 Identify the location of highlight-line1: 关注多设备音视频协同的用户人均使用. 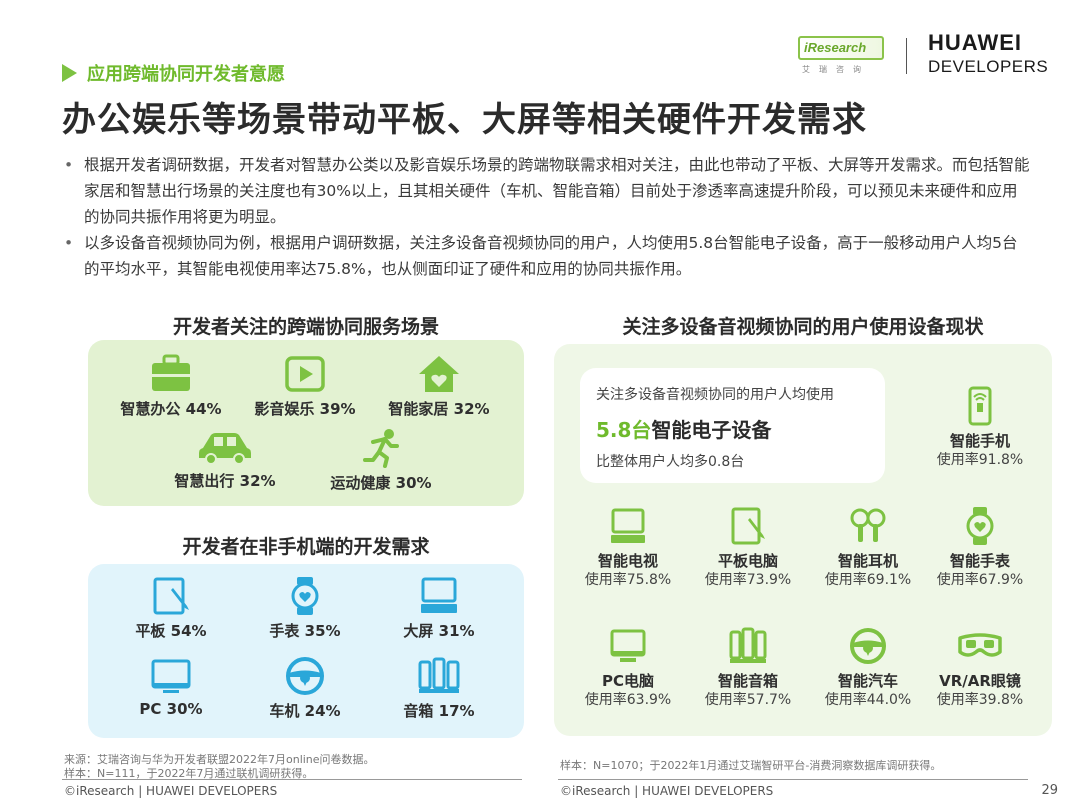
(715, 395).